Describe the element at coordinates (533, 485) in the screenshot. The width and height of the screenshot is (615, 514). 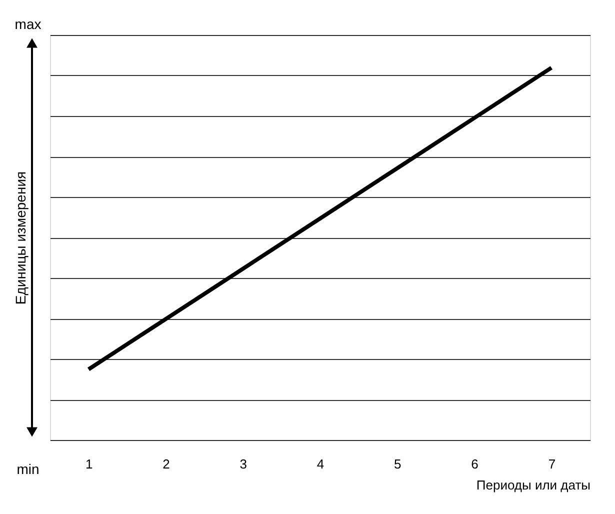
I see `x-axis-title: Периоды или даты` at that location.